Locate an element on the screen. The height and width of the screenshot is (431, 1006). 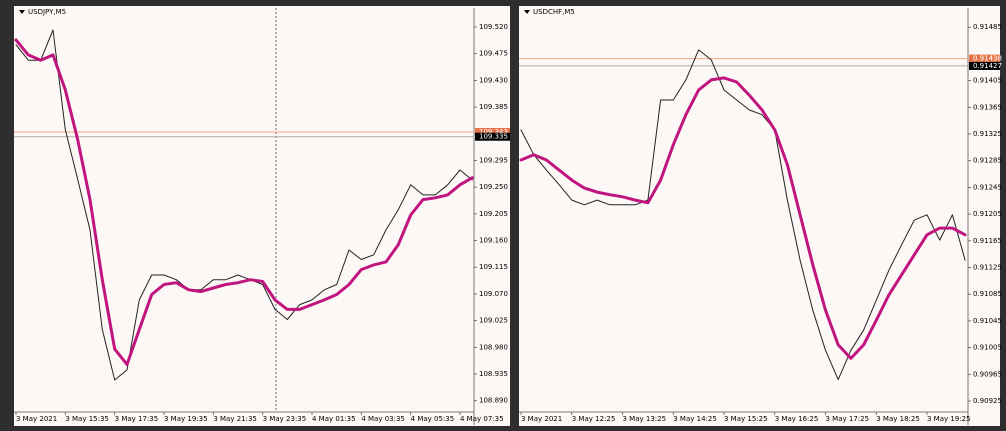
y-tick-label: 0.91165 is located at coordinates (987, 241).